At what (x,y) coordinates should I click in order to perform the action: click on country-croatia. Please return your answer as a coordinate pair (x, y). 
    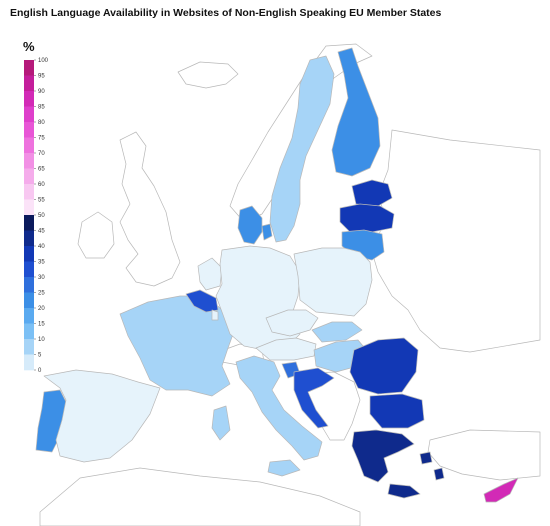
    Looking at the image, I should click on (314, 398).